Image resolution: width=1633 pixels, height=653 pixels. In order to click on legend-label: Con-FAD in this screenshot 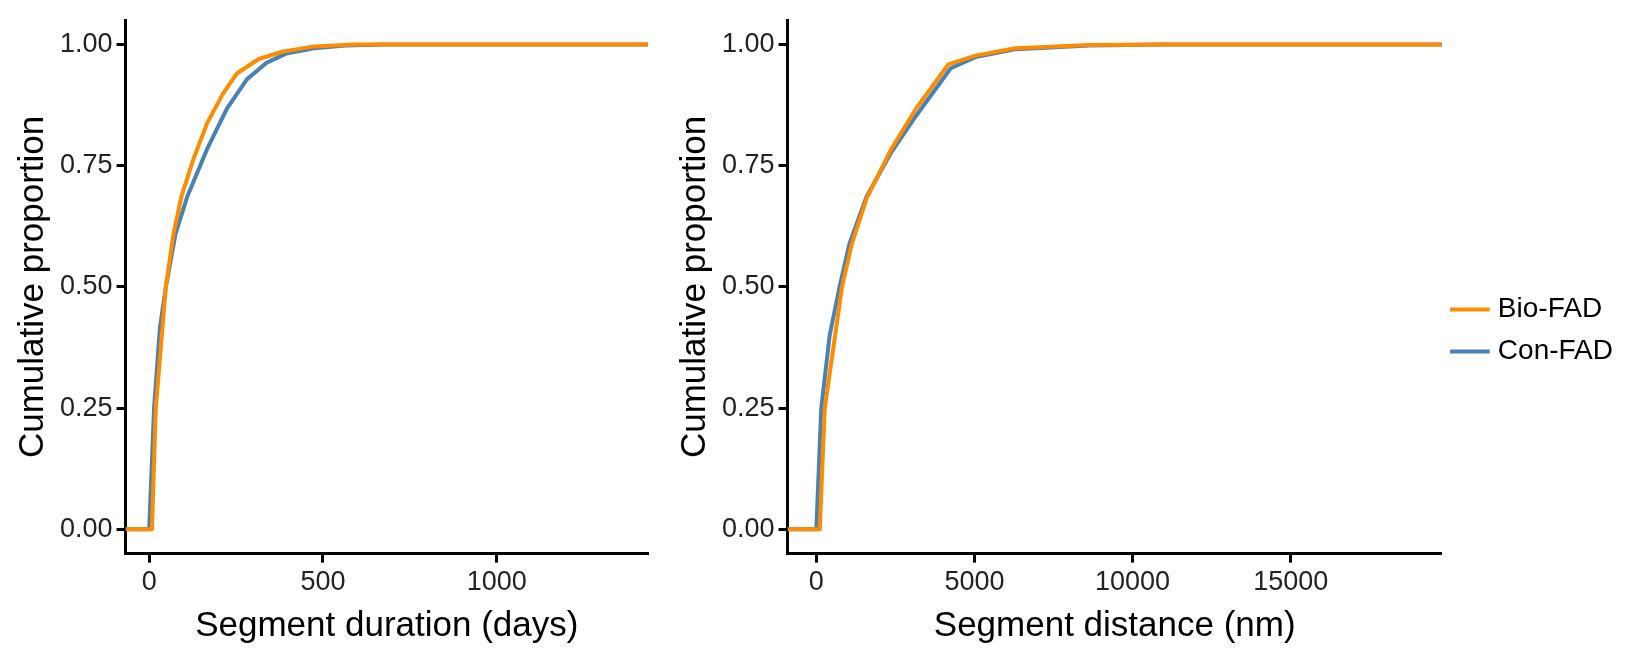, I will do `click(1555, 350)`.